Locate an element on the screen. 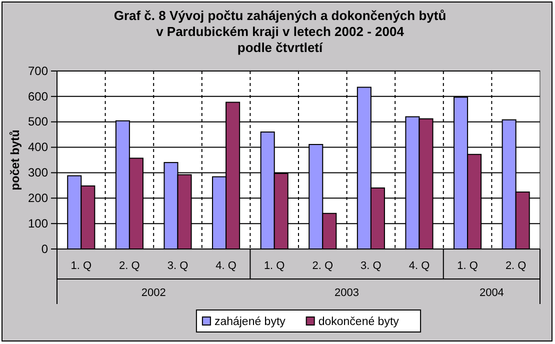 The height and width of the screenshot is (344, 555). text: 2003 is located at coordinates (347, 293).